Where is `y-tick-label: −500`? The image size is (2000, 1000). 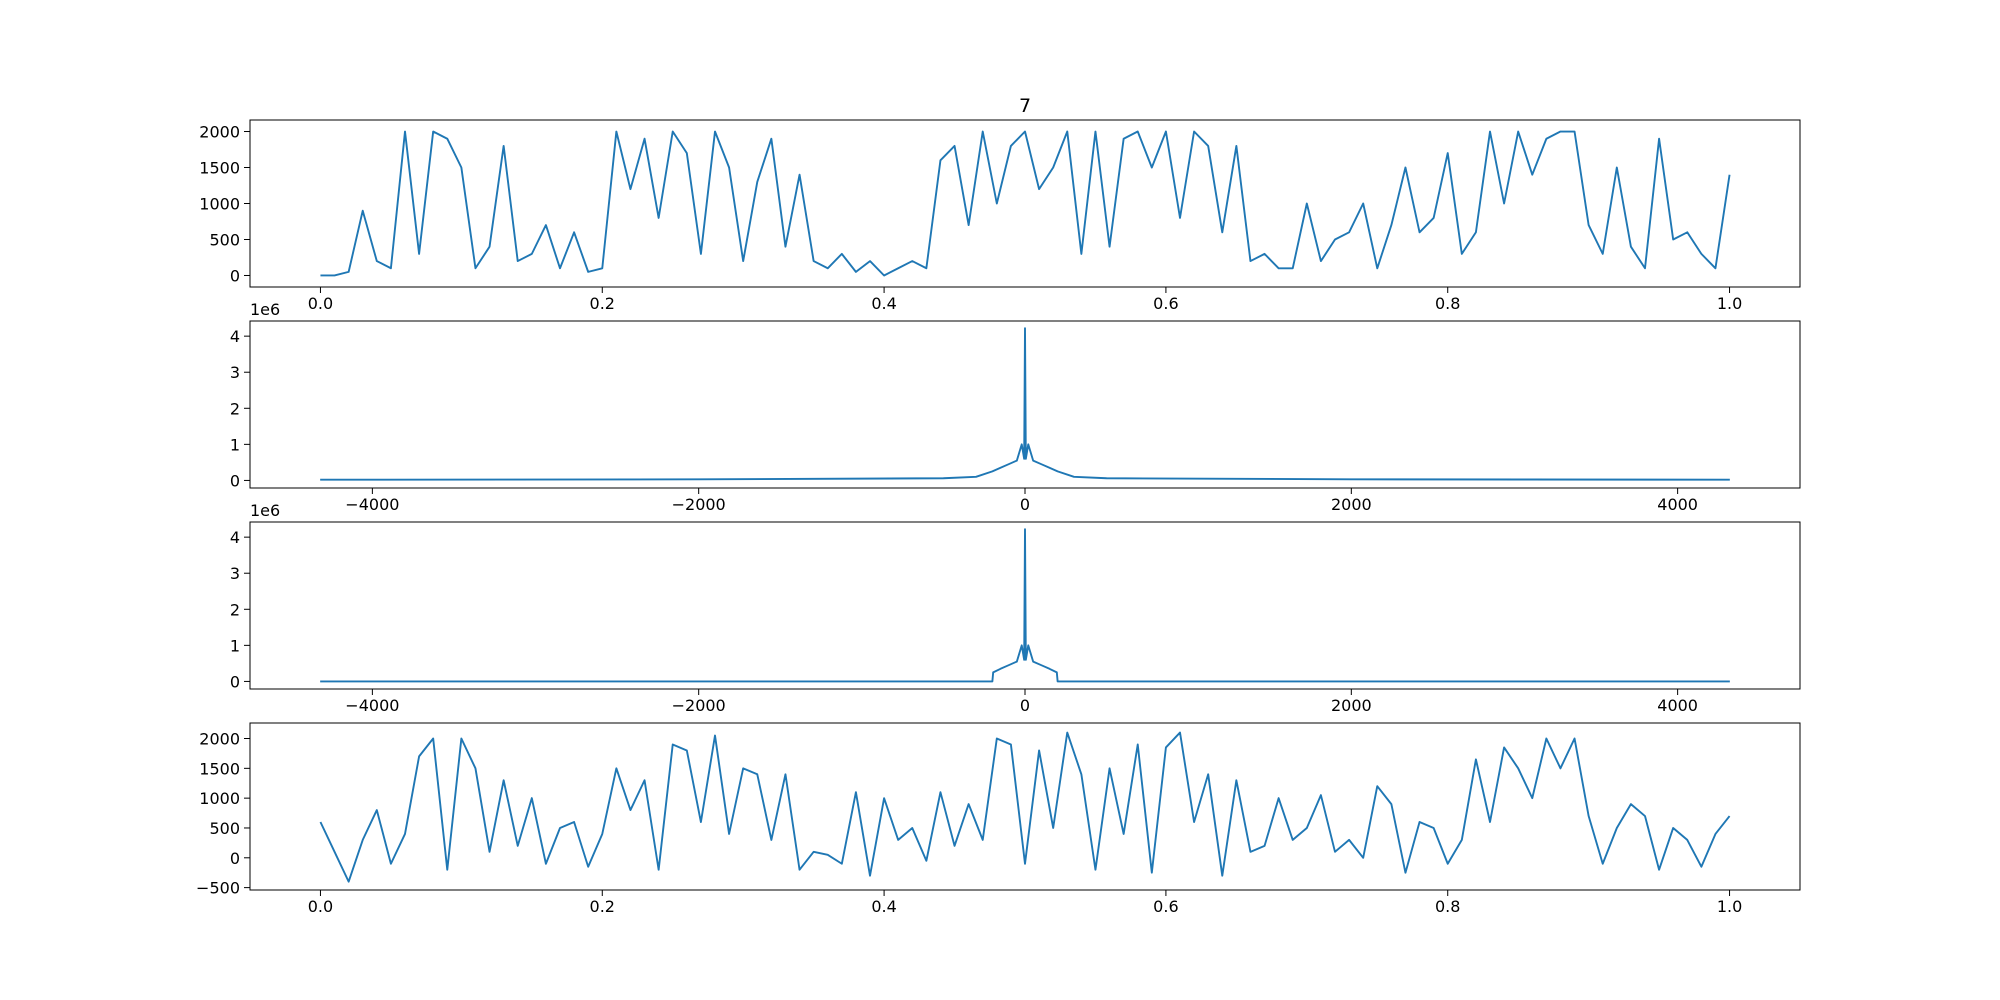 y-tick-label: −500 is located at coordinates (218, 888).